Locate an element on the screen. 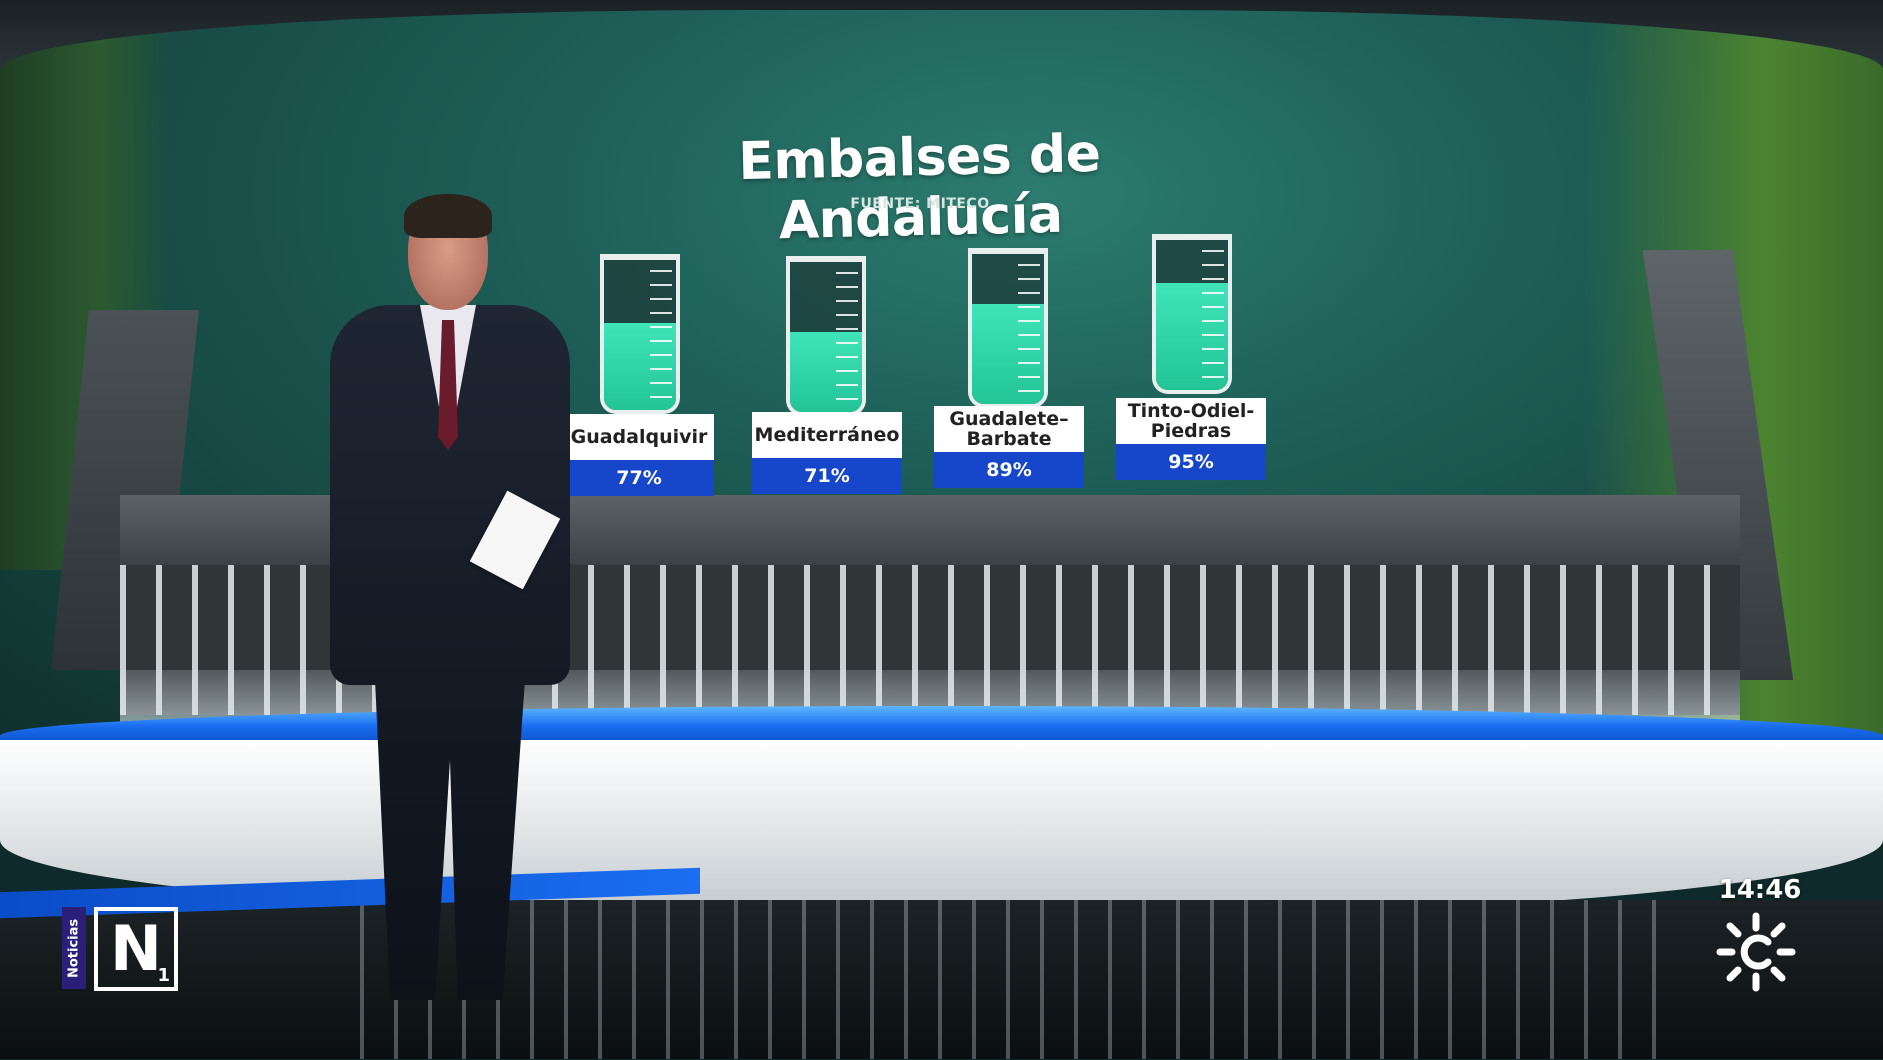 Image resolution: width=1883 pixels, height=1060 pixels. label-guadalete-barbate: Guadalete–Barbate 89% is located at coordinates (1009, 447).